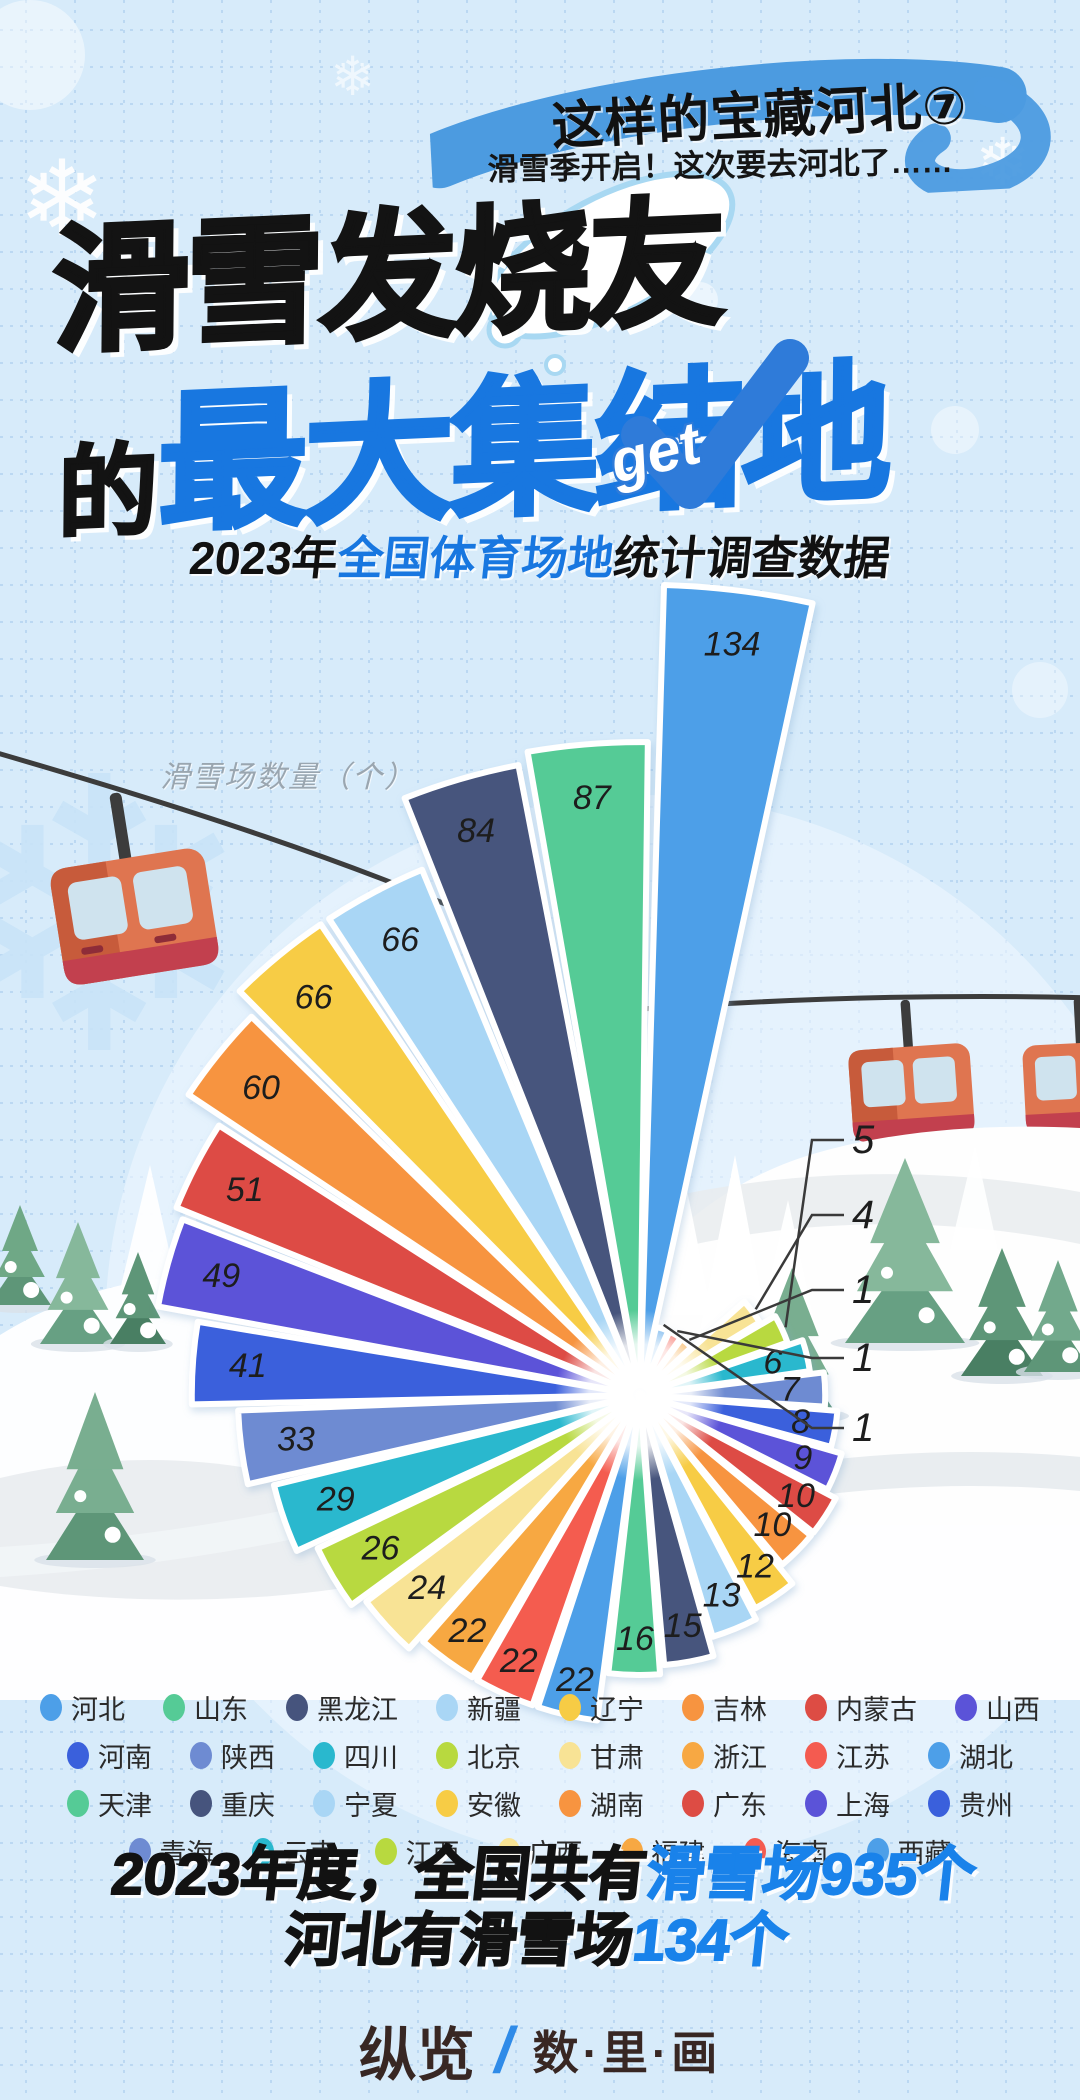 This screenshot has height=2100, width=1080. What do you see at coordinates (863, 1428) in the screenshot?
I see `leader-label-西藏: 1` at bounding box center [863, 1428].